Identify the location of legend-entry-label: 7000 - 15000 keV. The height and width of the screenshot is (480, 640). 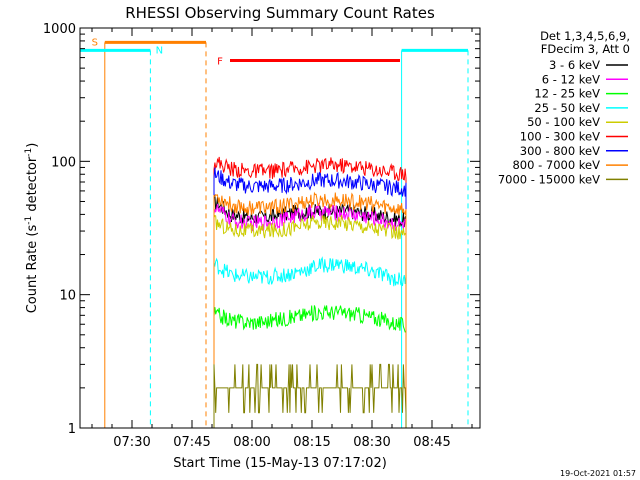
(549, 179).